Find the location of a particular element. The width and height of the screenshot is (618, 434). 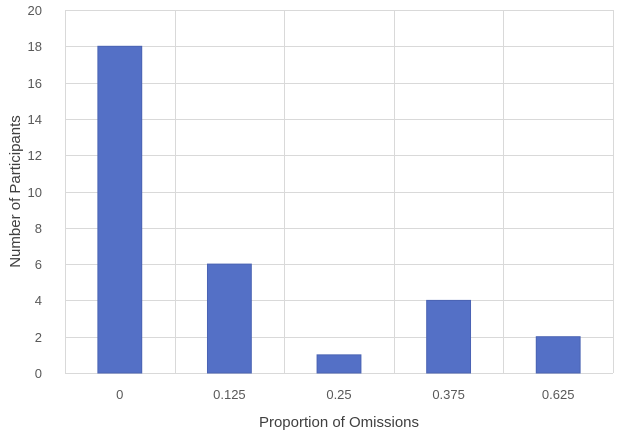

x-tick-label: 0 is located at coordinates (119, 394).